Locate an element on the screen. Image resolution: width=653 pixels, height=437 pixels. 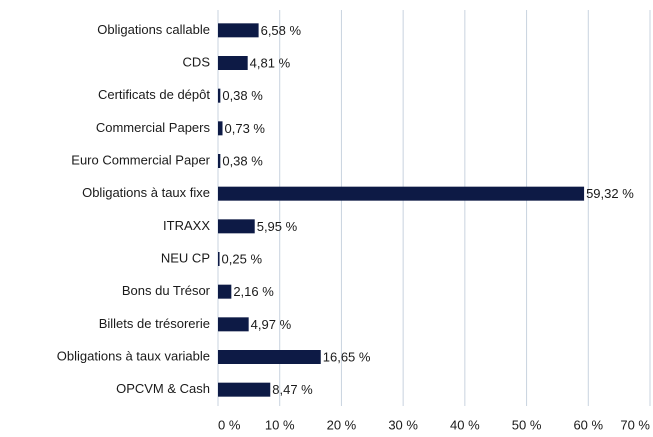
y-tick-label: Commercial Papers is located at coordinates (153, 127).